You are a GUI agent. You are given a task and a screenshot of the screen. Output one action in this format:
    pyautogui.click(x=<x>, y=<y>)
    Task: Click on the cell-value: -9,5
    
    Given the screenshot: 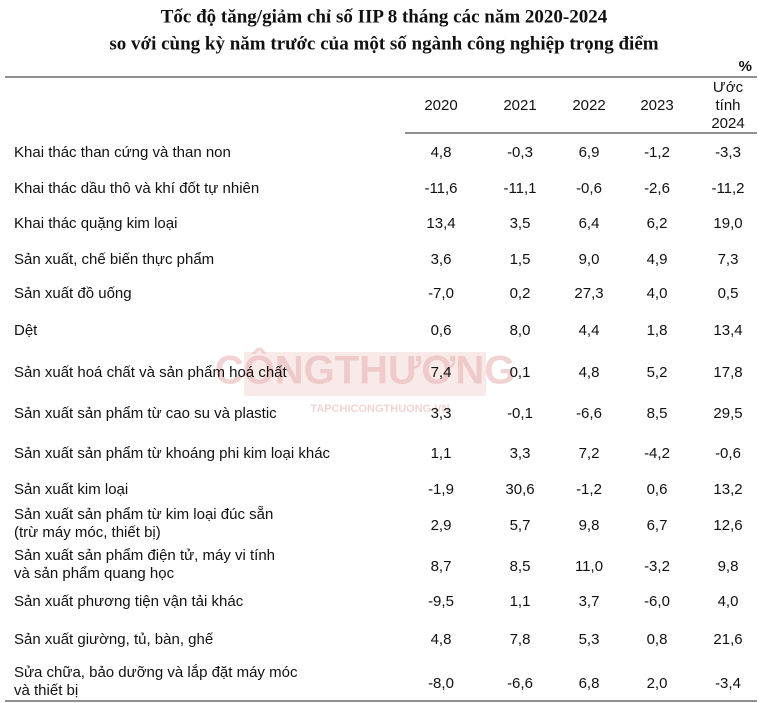 What is the action you would take?
    pyautogui.click(x=441, y=601)
    